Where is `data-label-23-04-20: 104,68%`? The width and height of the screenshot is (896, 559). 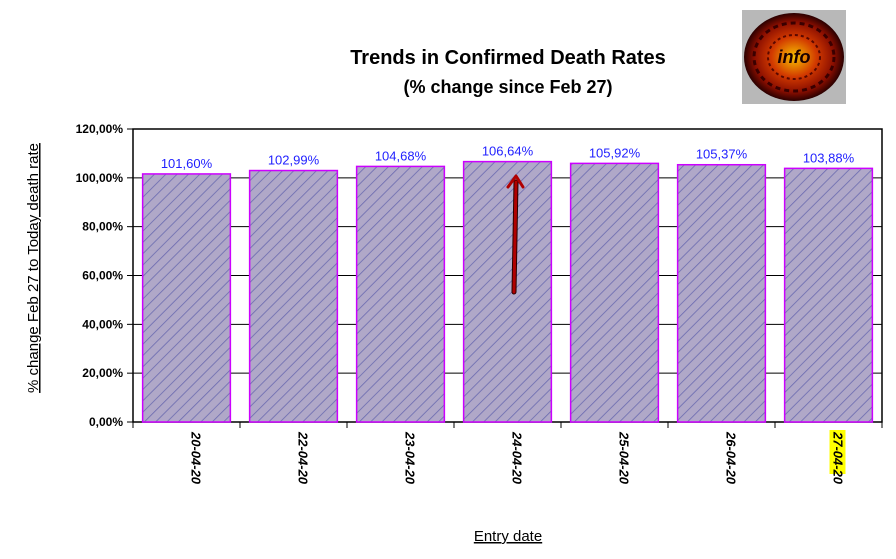 data-label-23-04-20: 104,68% is located at coordinates (401, 155).